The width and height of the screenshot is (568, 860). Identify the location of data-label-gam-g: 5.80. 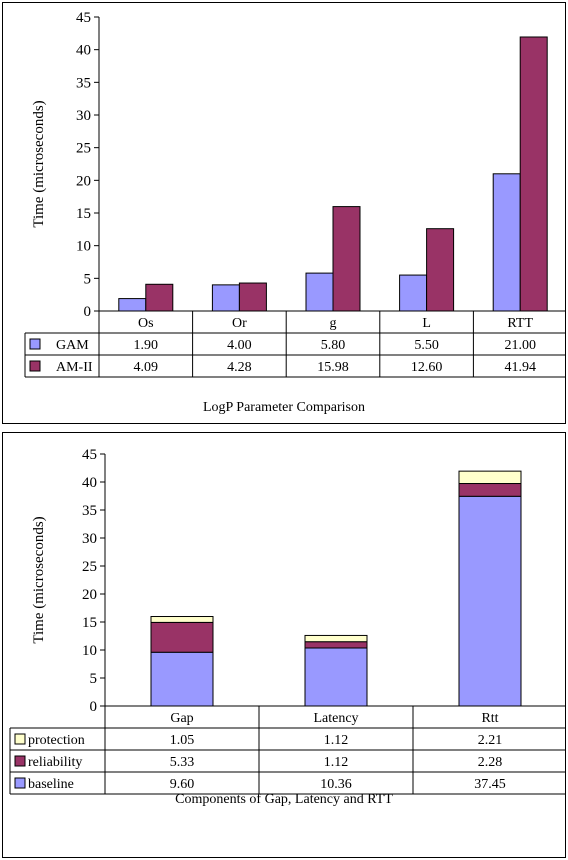
(333, 345).